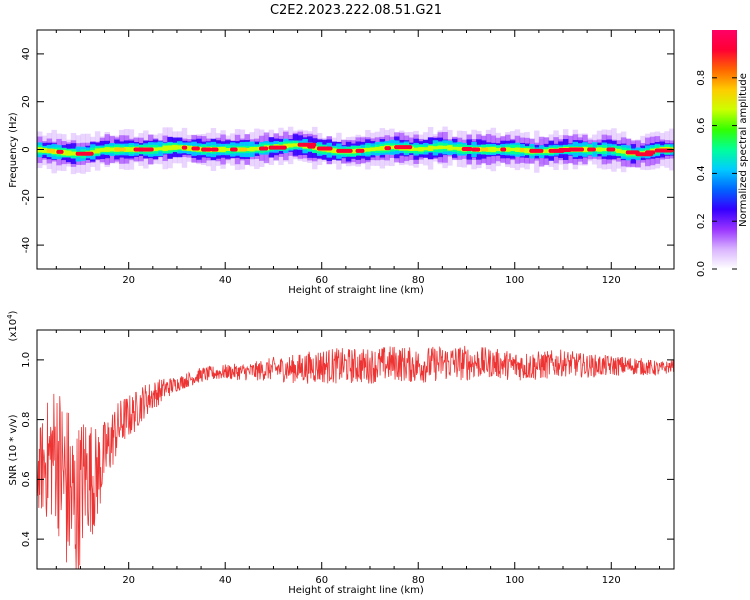  What do you see at coordinates (26, 101) in the screenshot?
I see `y-tick-label: 20` at bounding box center [26, 101].